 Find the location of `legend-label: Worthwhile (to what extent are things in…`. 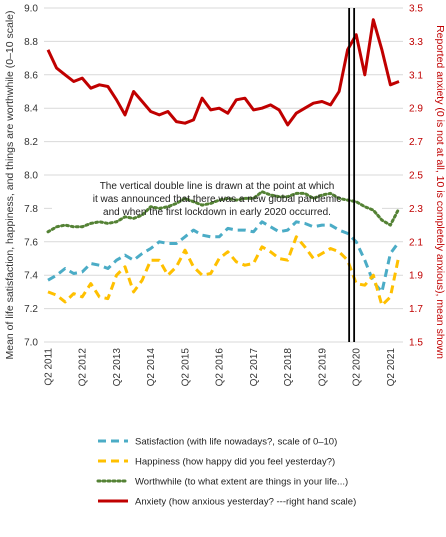

legend-label: Worthwhile (to what extent are things in… is located at coordinates (241, 482).